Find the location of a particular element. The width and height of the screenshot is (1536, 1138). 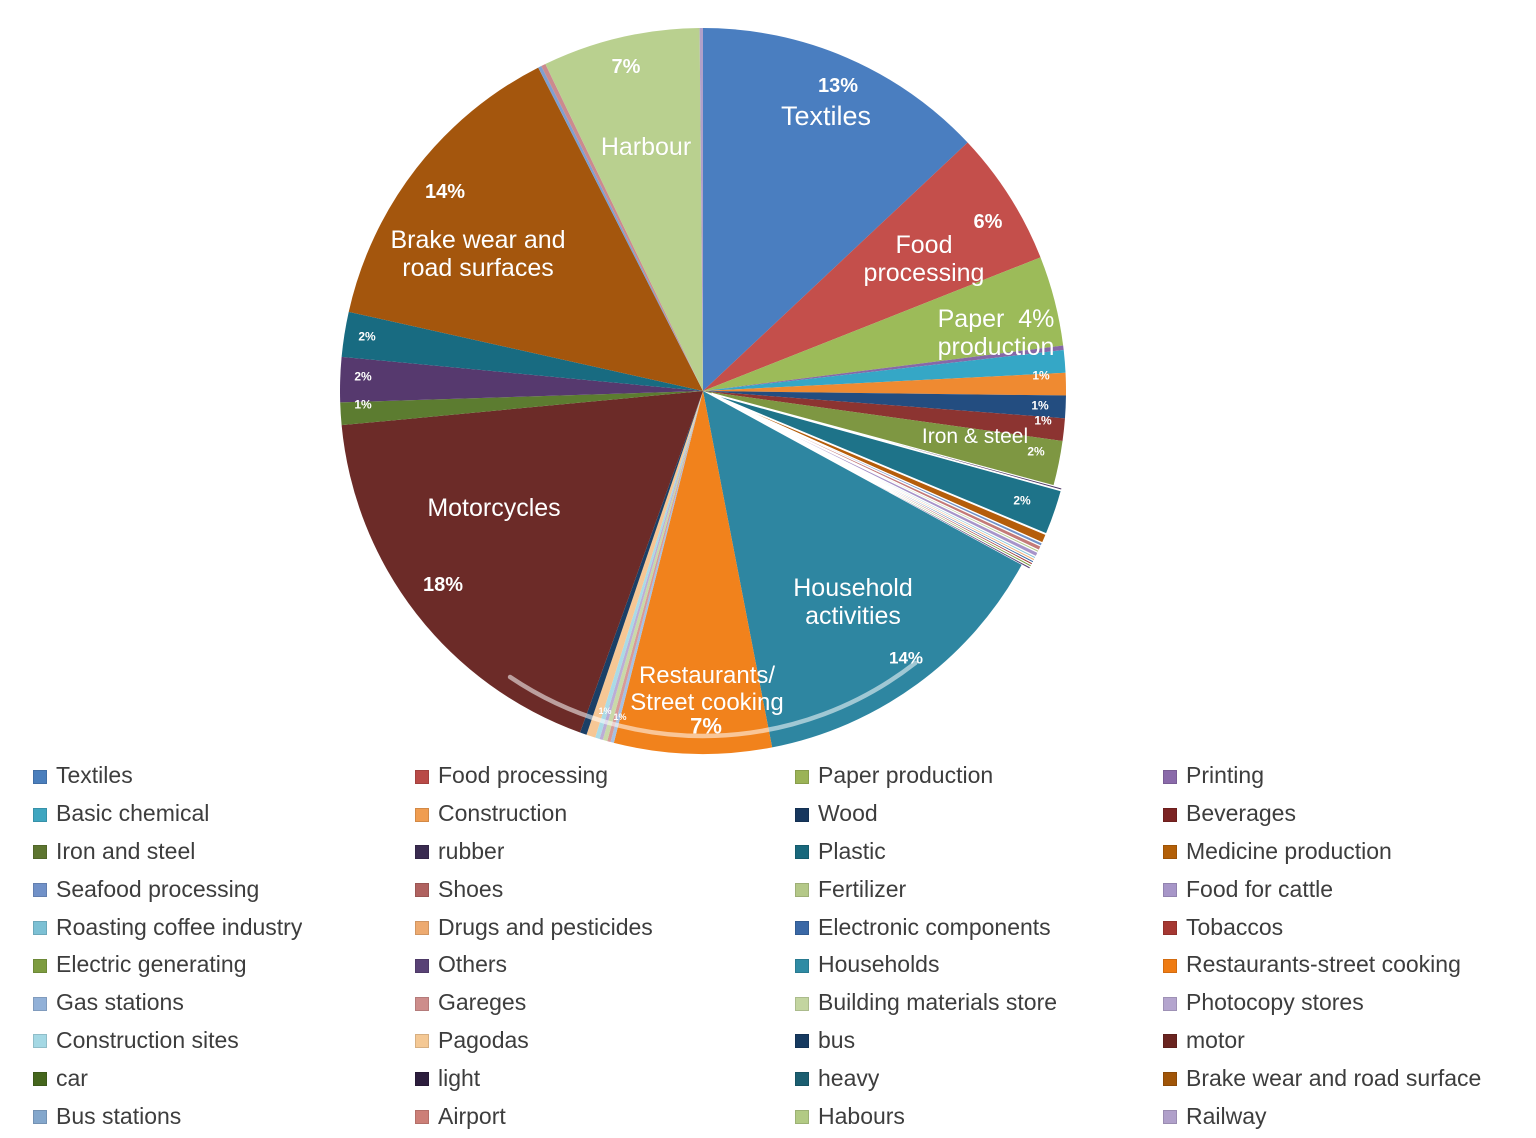

legend-label: Brake wear and road surface is located at coordinates (1334, 1077).